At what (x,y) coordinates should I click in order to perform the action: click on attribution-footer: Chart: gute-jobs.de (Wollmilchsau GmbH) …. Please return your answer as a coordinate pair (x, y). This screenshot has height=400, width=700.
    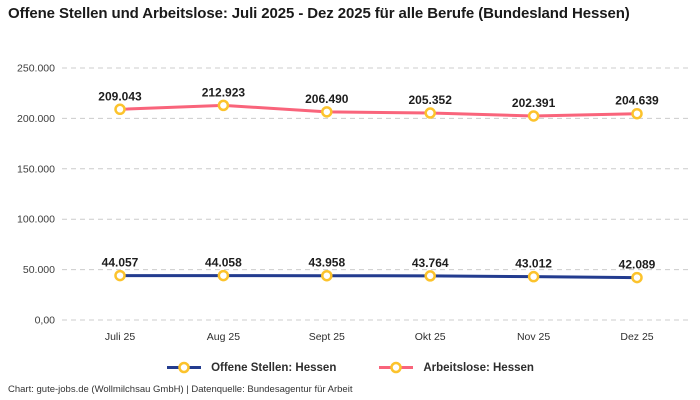
    Looking at the image, I should click on (180, 389).